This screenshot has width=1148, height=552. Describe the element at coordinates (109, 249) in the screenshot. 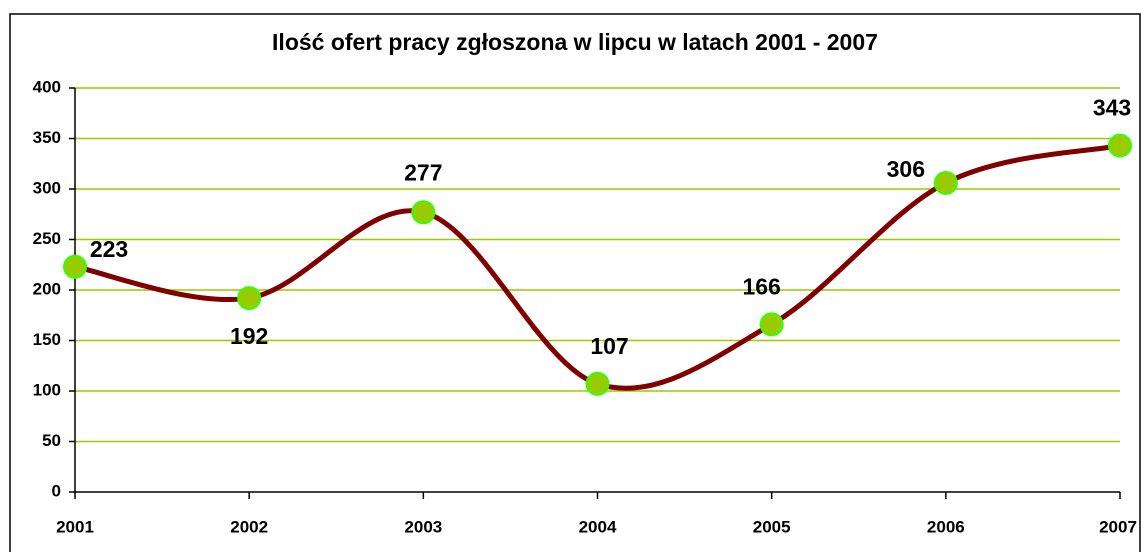

I see `data-label: 223` at that location.